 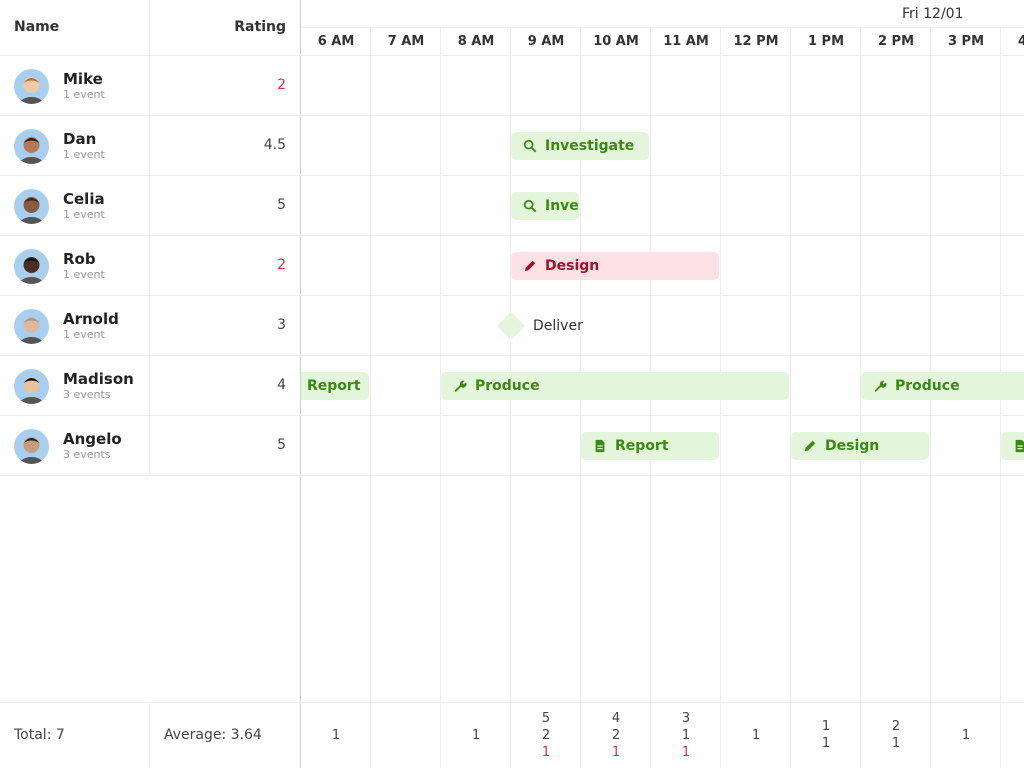 What do you see at coordinates (756, 41) in the screenshot?
I see `hour-label: 12 PM` at bounding box center [756, 41].